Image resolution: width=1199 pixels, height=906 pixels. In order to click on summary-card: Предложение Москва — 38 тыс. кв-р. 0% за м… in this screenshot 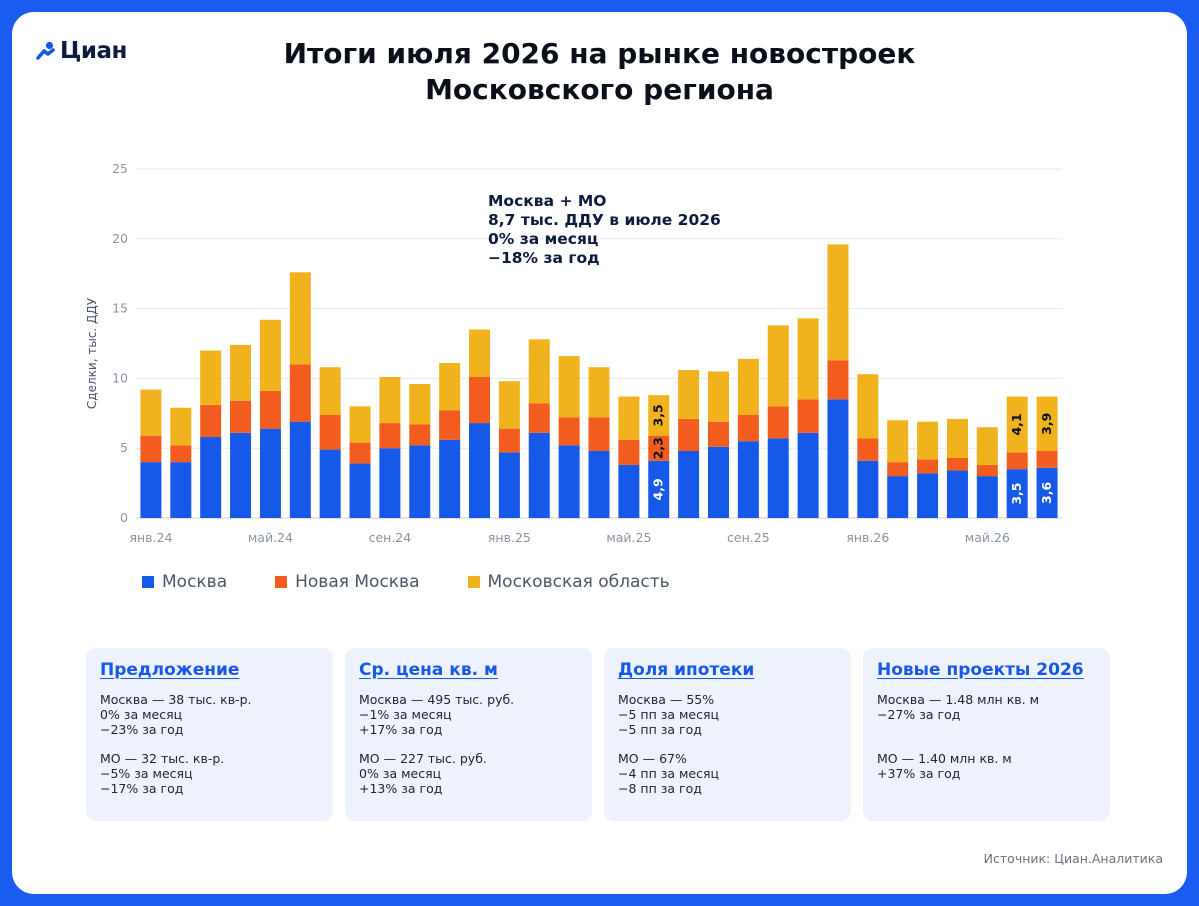, I will do `click(209, 734)`.